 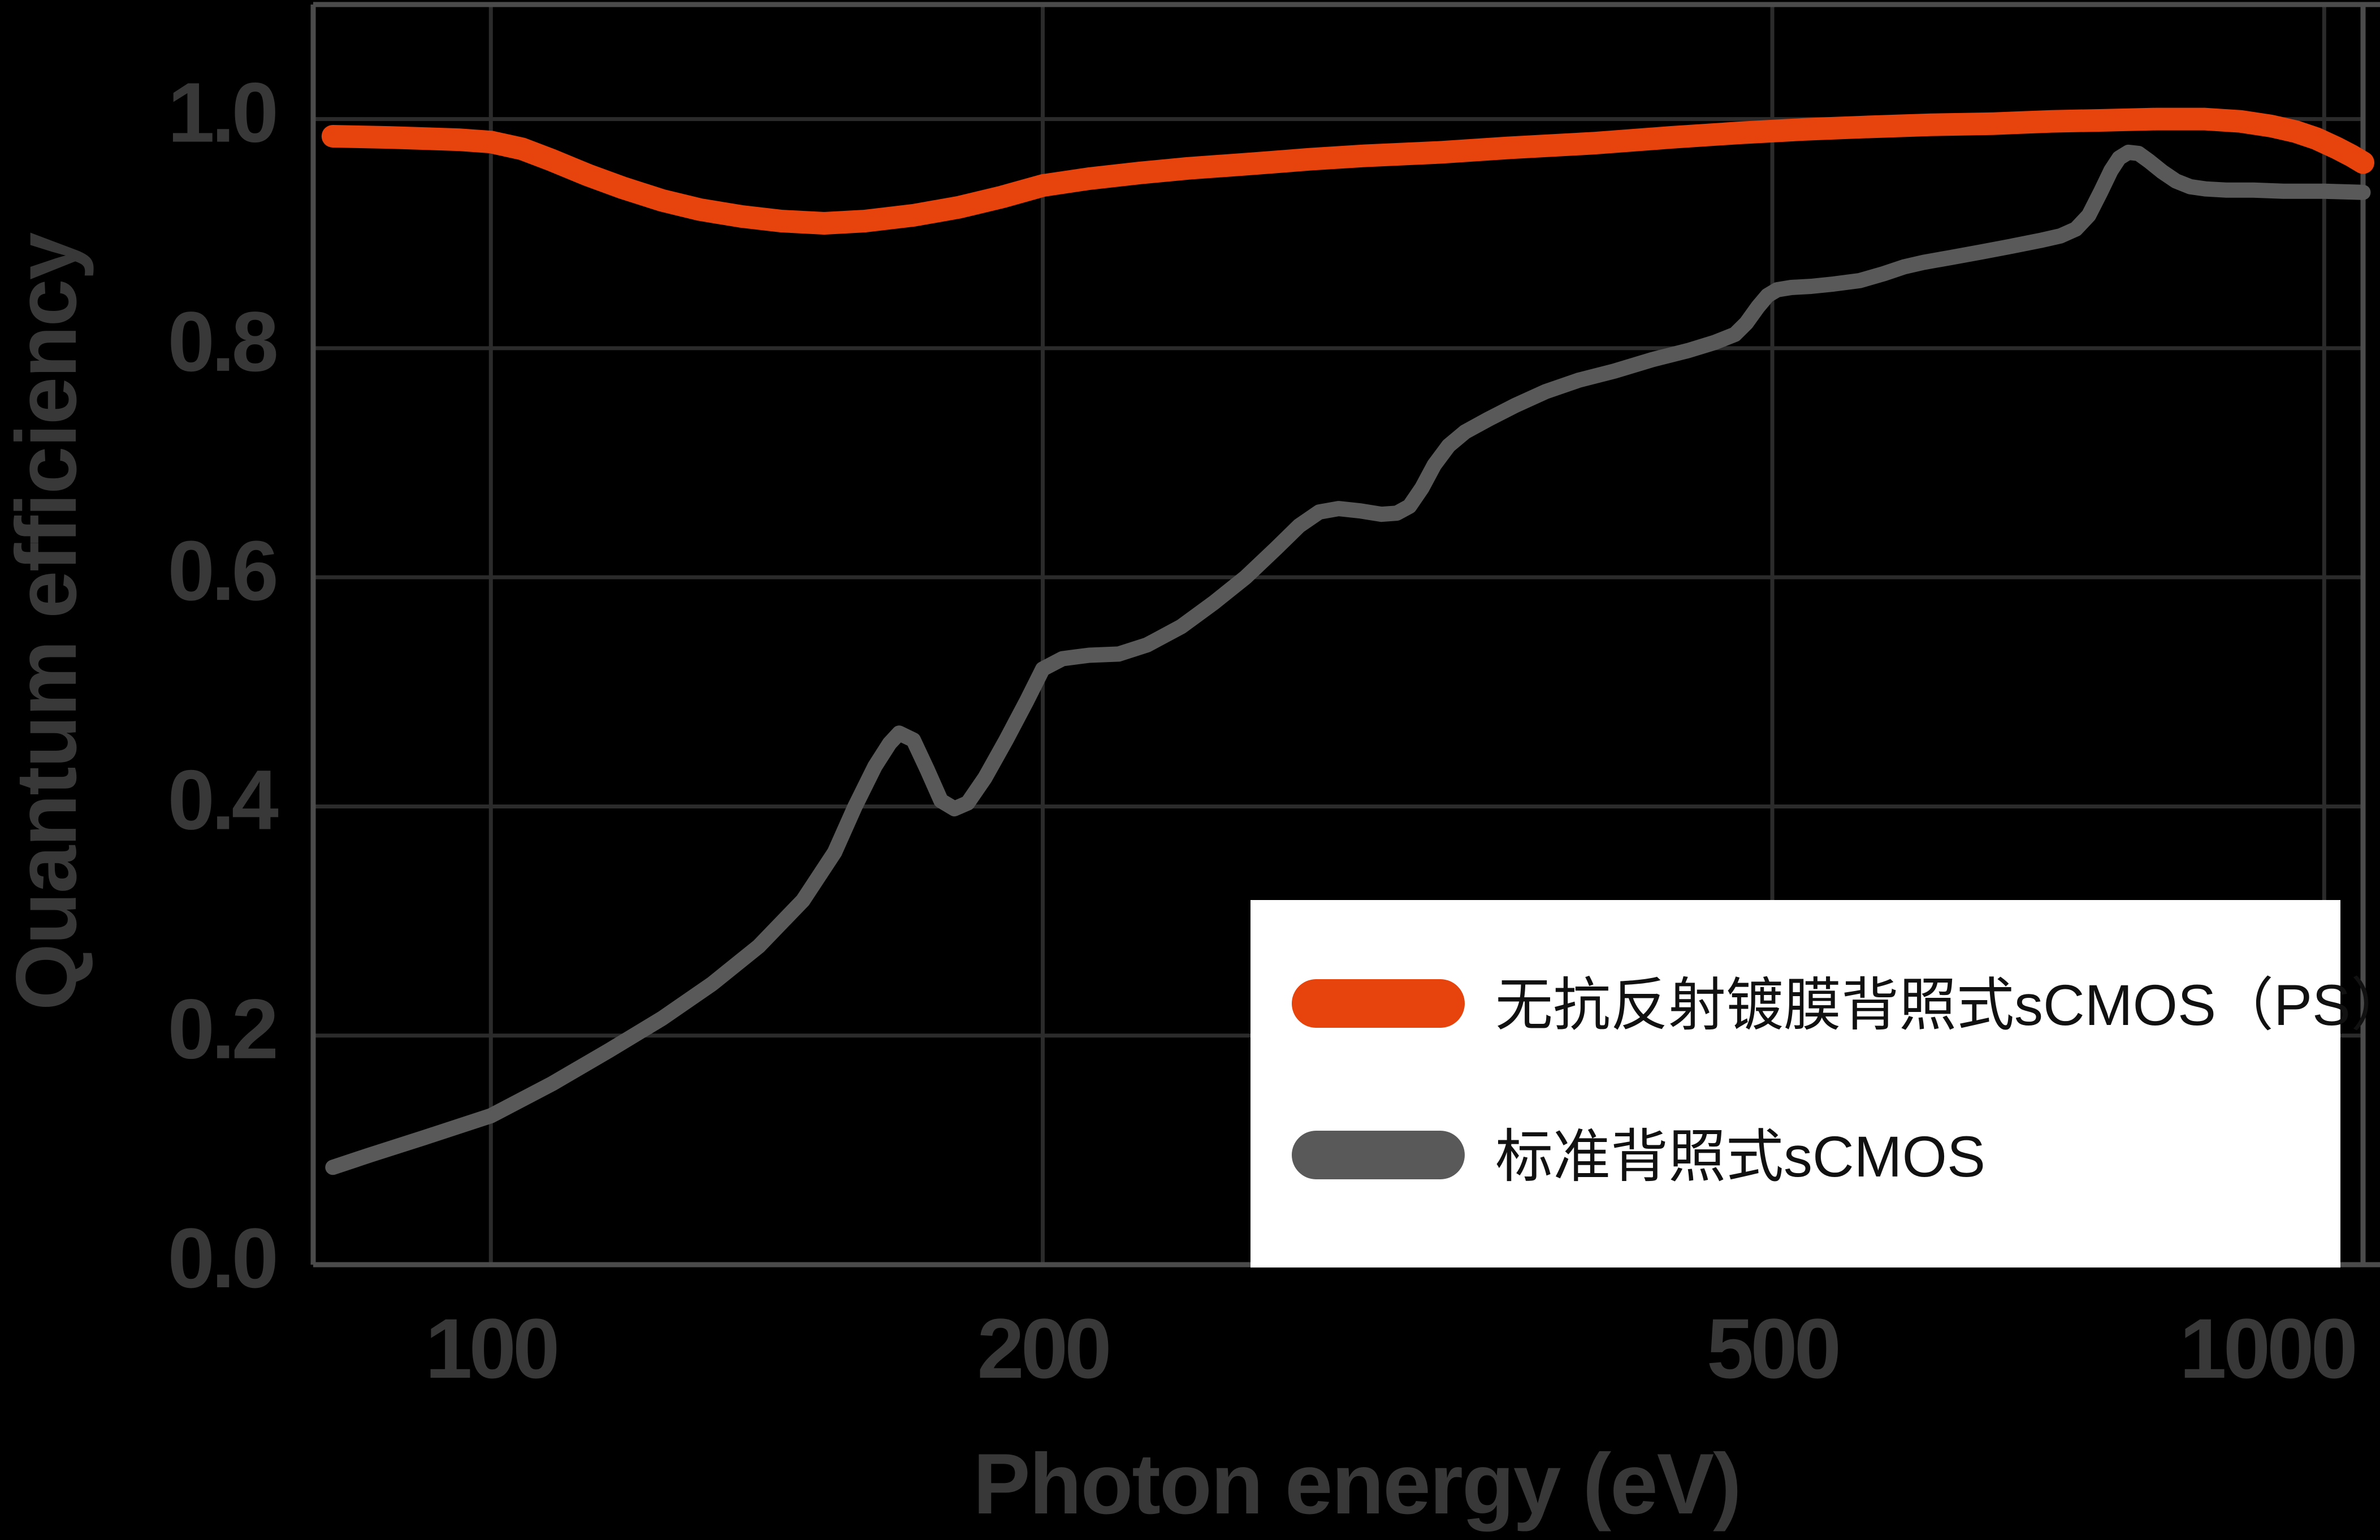 What do you see at coordinates (1043, 1348) in the screenshot?
I see `x-tick-label: 200` at bounding box center [1043, 1348].